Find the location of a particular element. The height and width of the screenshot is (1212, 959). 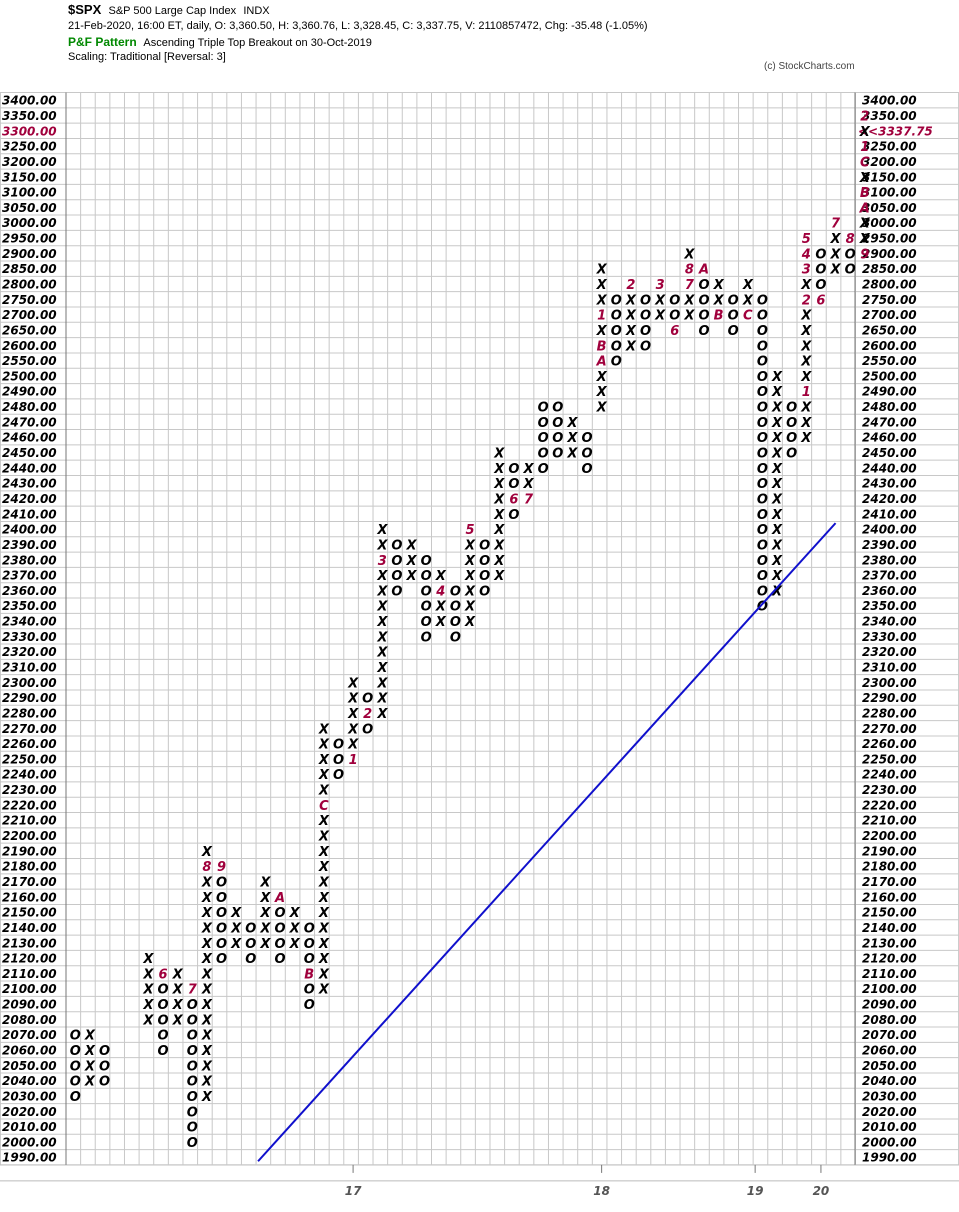

y-tick-label-right: 2050.00 is located at coordinates (889, 1066).